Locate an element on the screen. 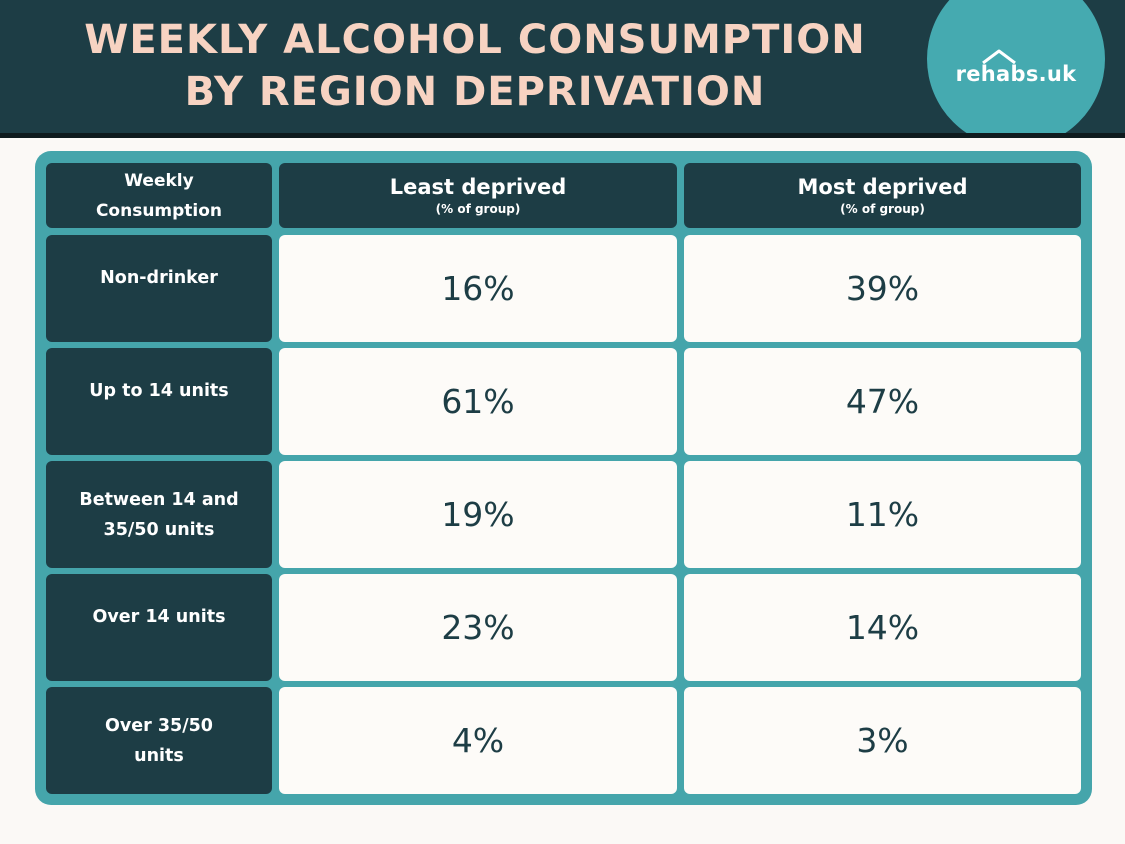 The width and height of the screenshot is (1125, 844). value-cell: 11% is located at coordinates (882, 514).